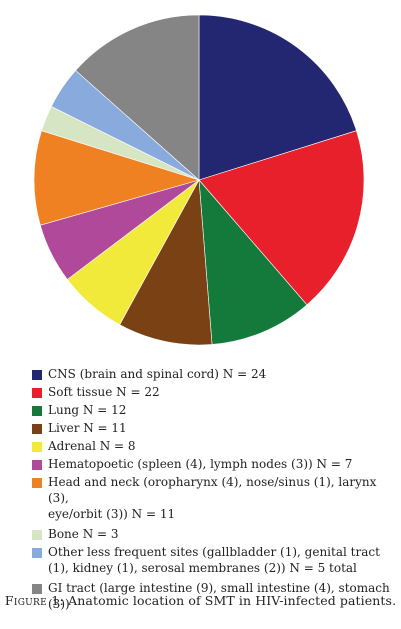  Describe the element at coordinates (117, 178) in the screenshot. I see `pie-slice-head-and-neck` at that location.